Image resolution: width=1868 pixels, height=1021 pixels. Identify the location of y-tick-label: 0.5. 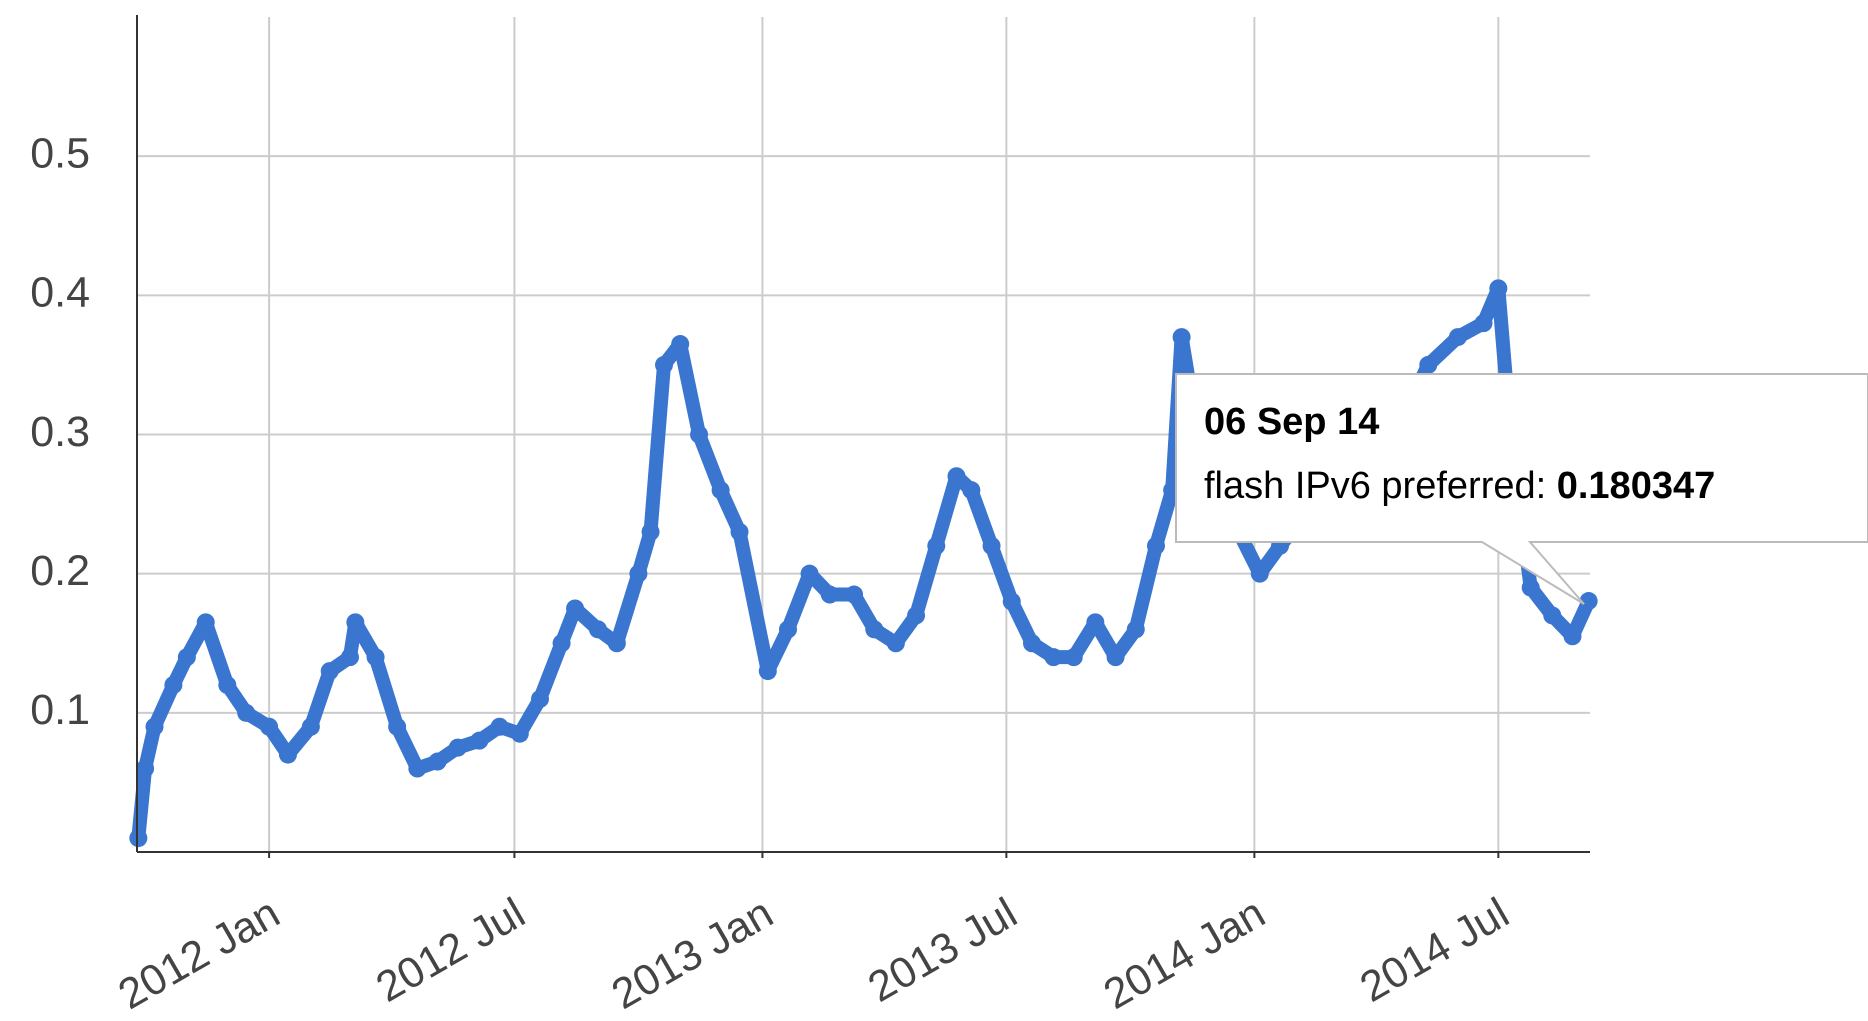
(60, 154).